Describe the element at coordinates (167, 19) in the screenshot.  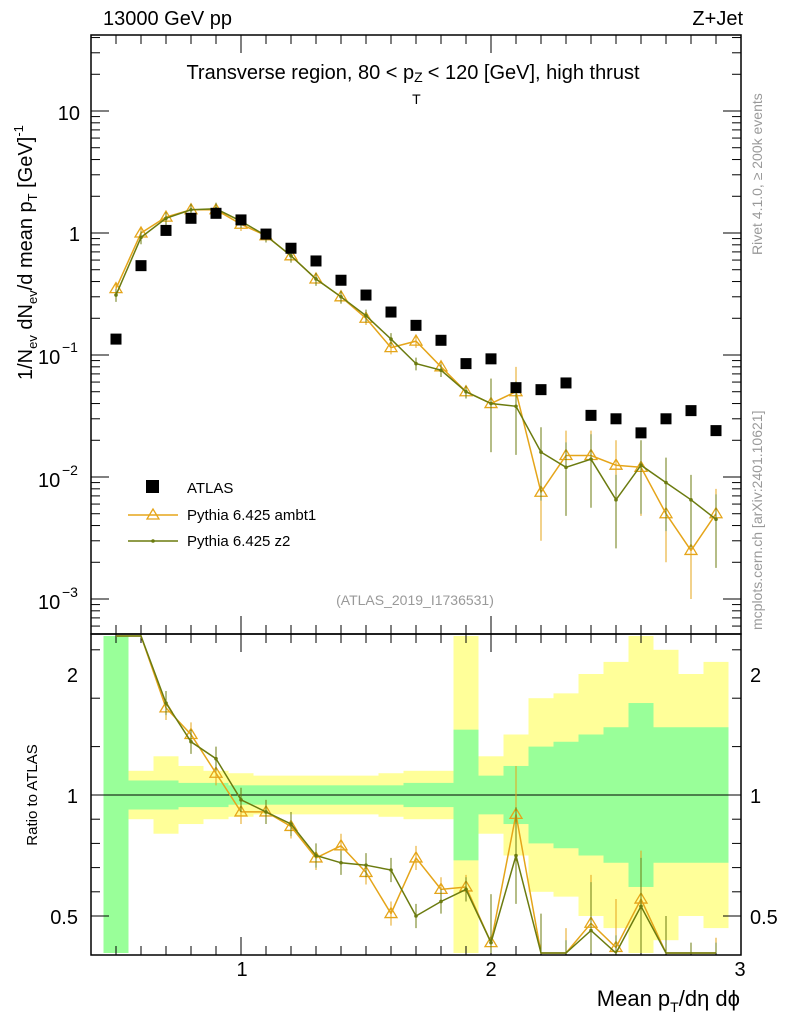
I see `energy-label: 13000 GeV pp` at that location.